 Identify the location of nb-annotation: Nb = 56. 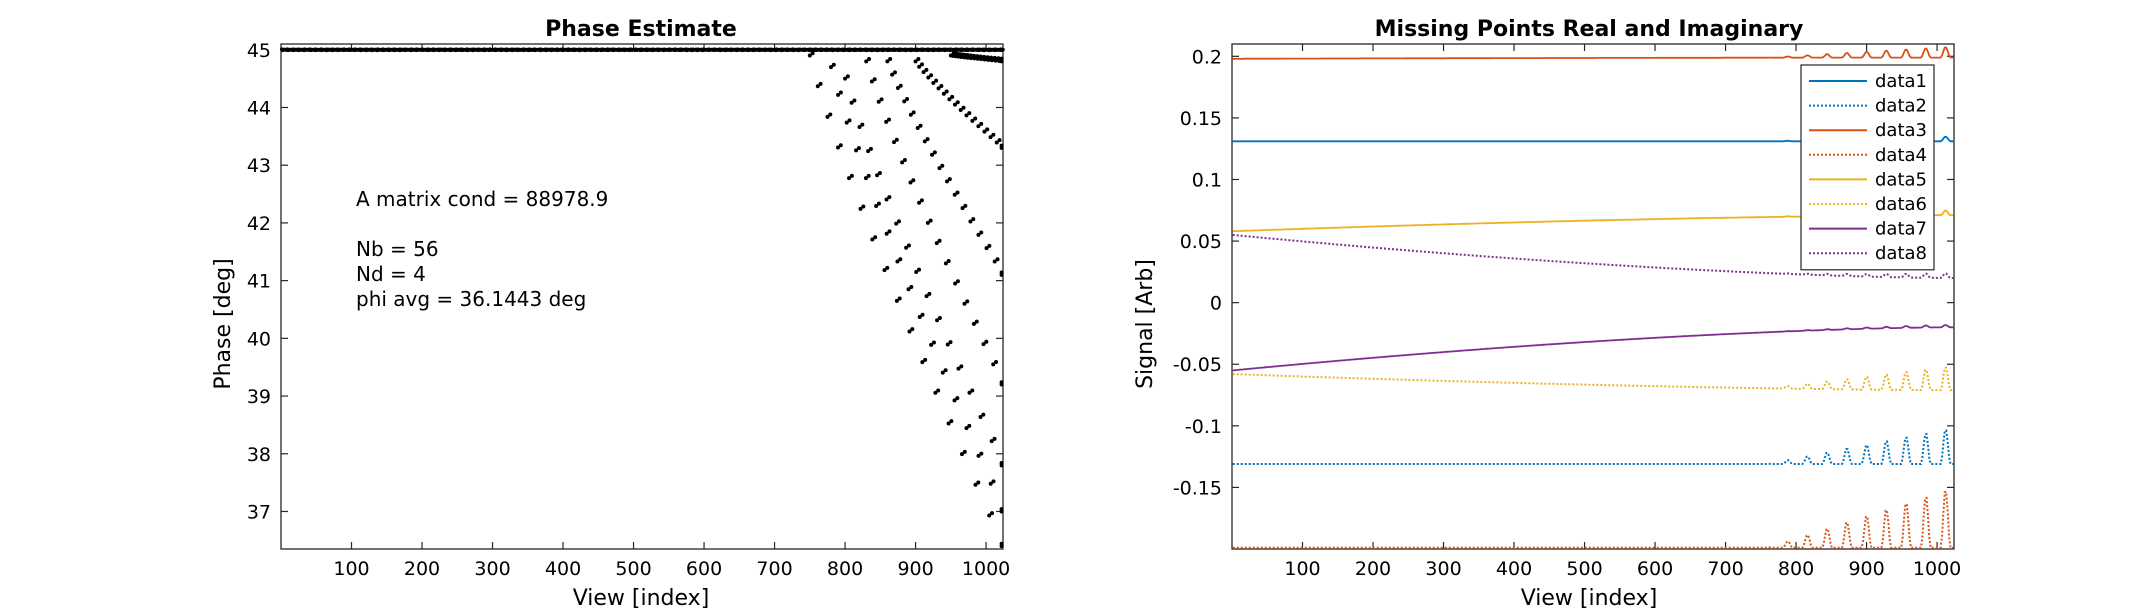
(397, 249).